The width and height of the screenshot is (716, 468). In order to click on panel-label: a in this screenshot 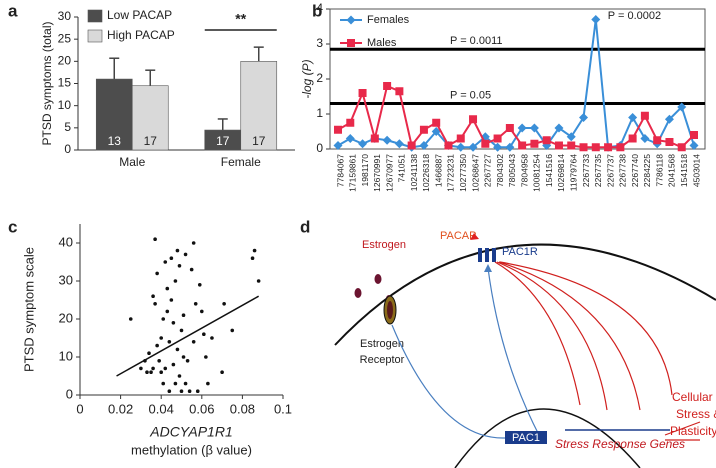, I will do `click(13, 10)`.